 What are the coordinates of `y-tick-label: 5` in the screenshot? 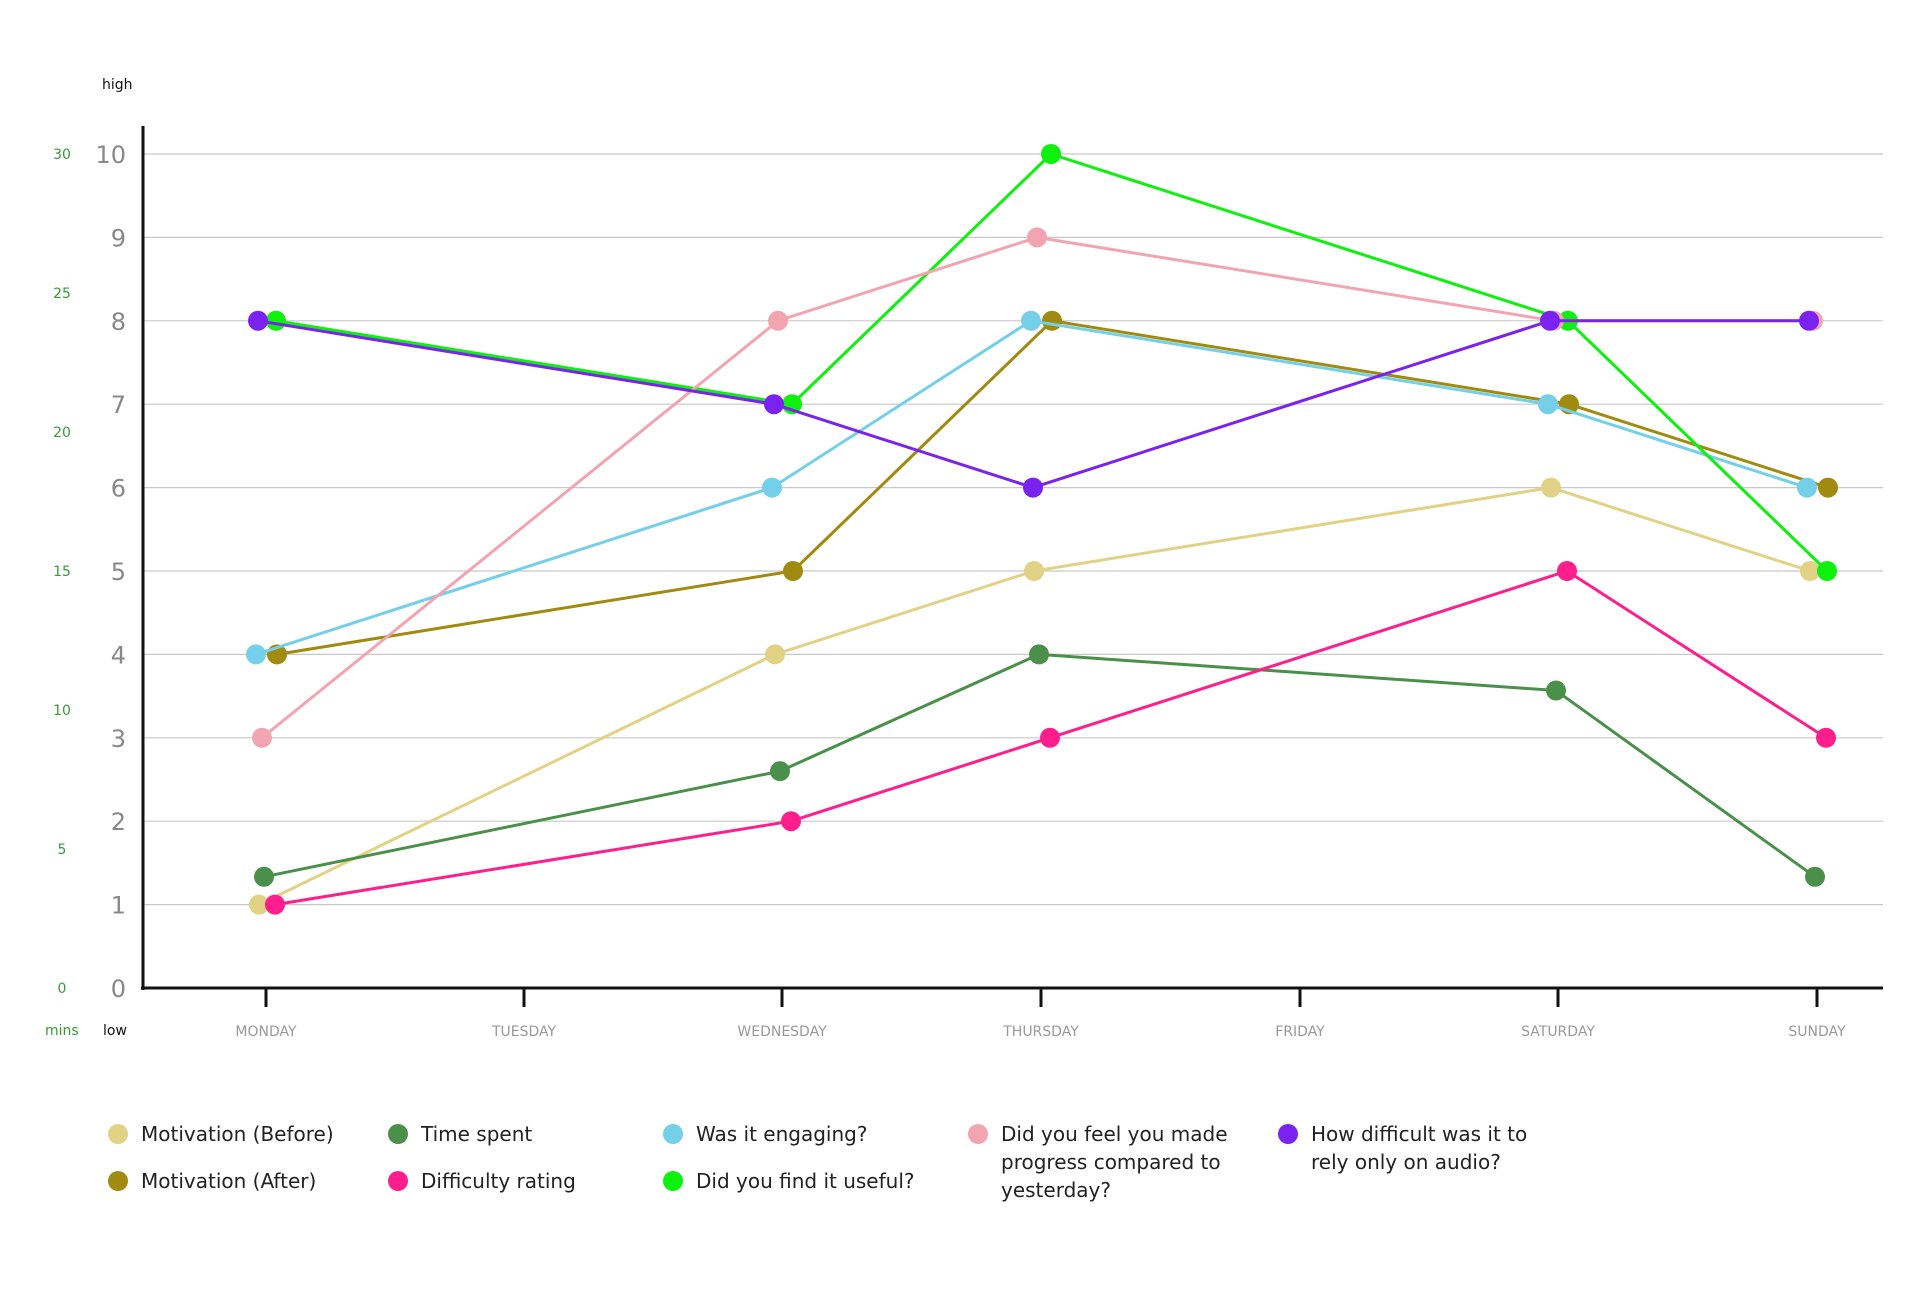 It's located at (118, 572).